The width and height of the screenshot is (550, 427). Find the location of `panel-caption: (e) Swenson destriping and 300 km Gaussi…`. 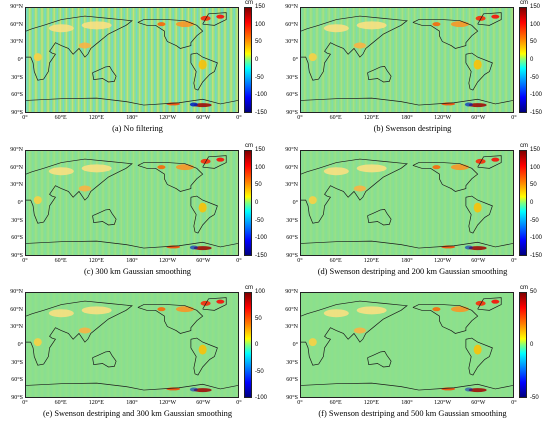

panel-caption: (e) Swenson destriping and 300 km Gaussi… is located at coordinates (137, 413).